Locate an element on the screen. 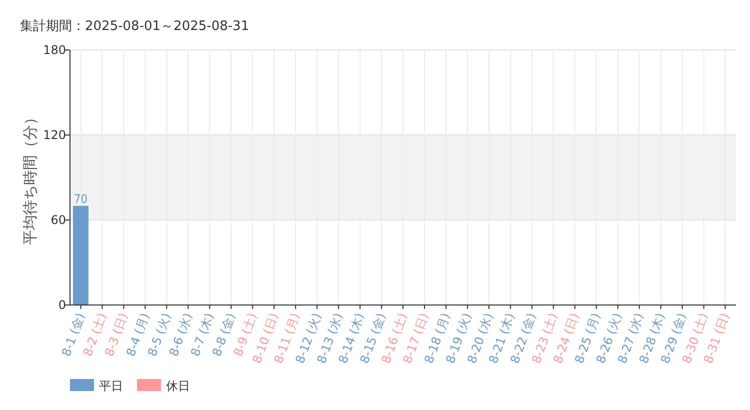  chart-title: 集計期間：2025-08-01～2025-08-31 is located at coordinates (135, 26).